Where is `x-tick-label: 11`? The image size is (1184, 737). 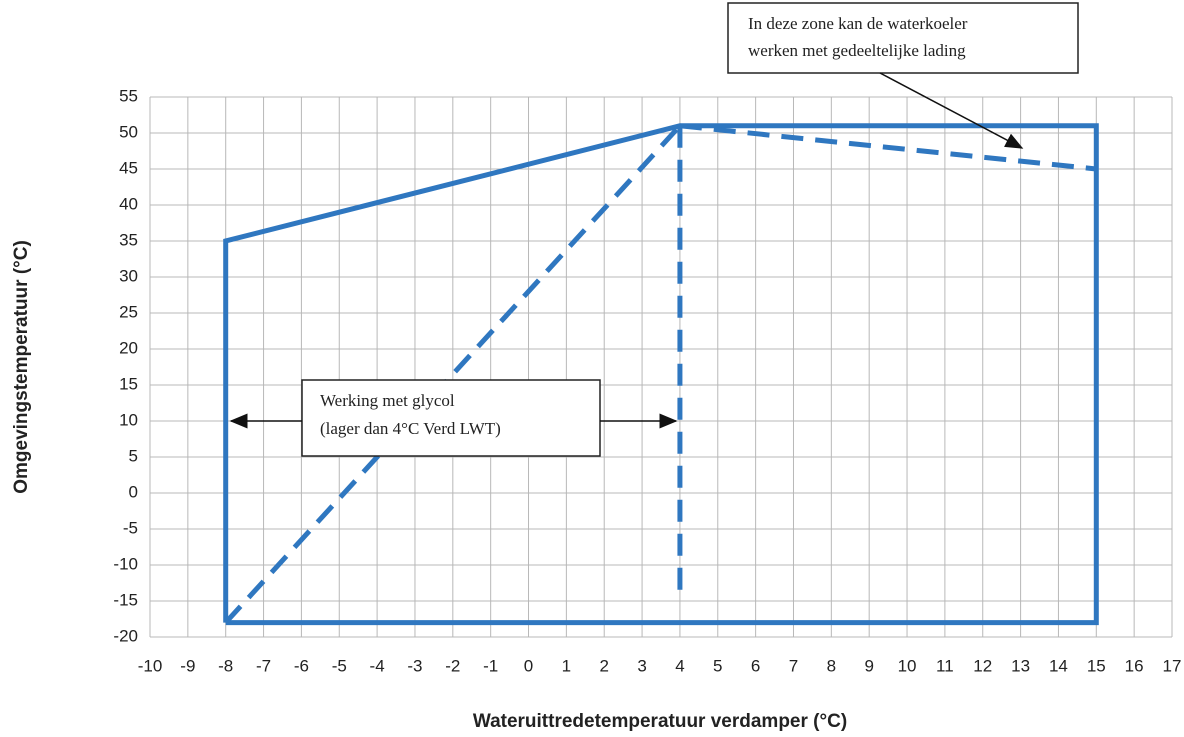
x-tick-label: 11 is located at coordinates (945, 665).